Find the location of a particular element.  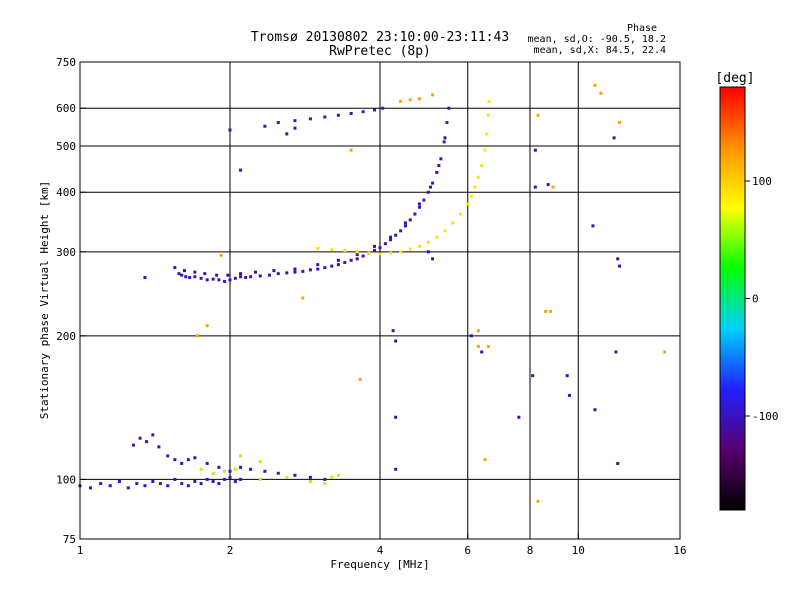

colorbar-ticks: 100 0 -100 is located at coordinates (762, 299).